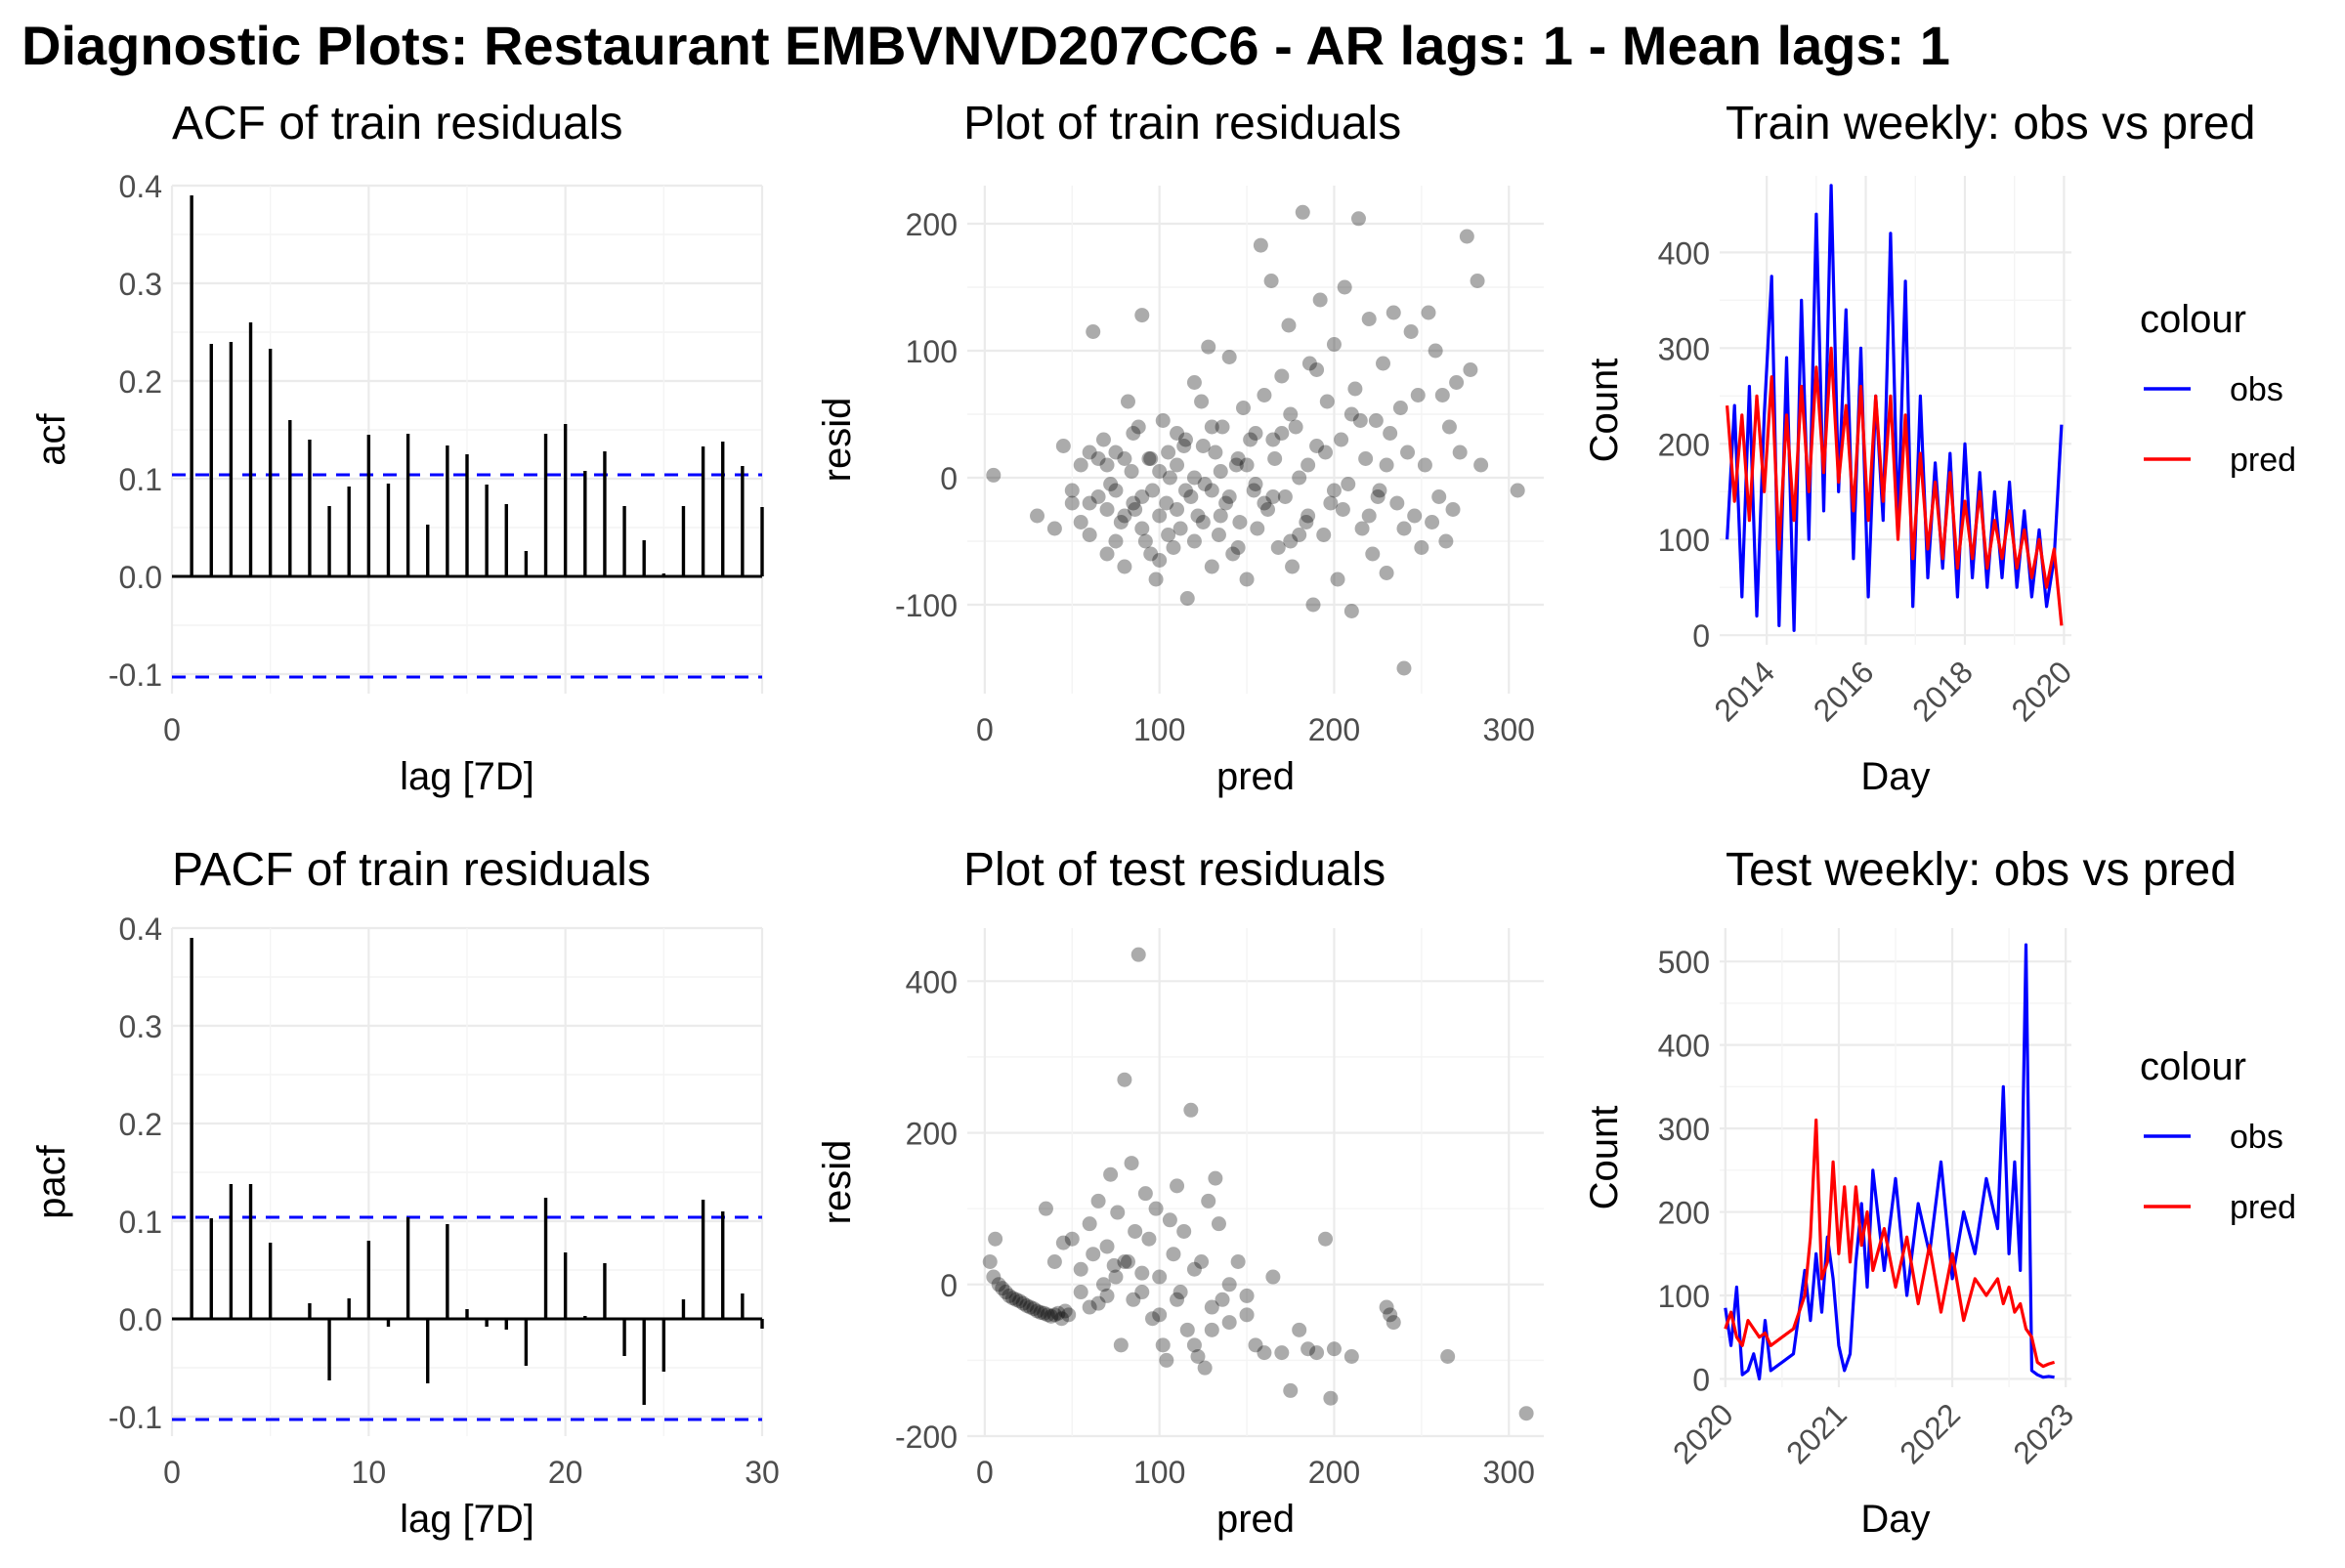  Describe the element at coordinates (2256, 1137) in the screenshot. I see `legend-label-obs: obs` at that location.